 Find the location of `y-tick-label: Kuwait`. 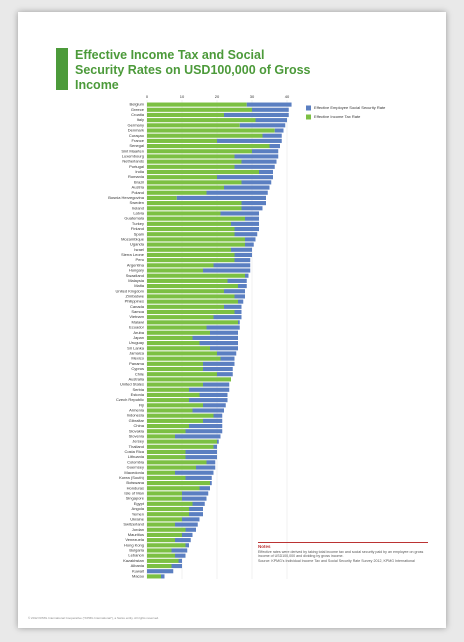

y-tick-label: Kuwait is located at coordinates (138, 570).